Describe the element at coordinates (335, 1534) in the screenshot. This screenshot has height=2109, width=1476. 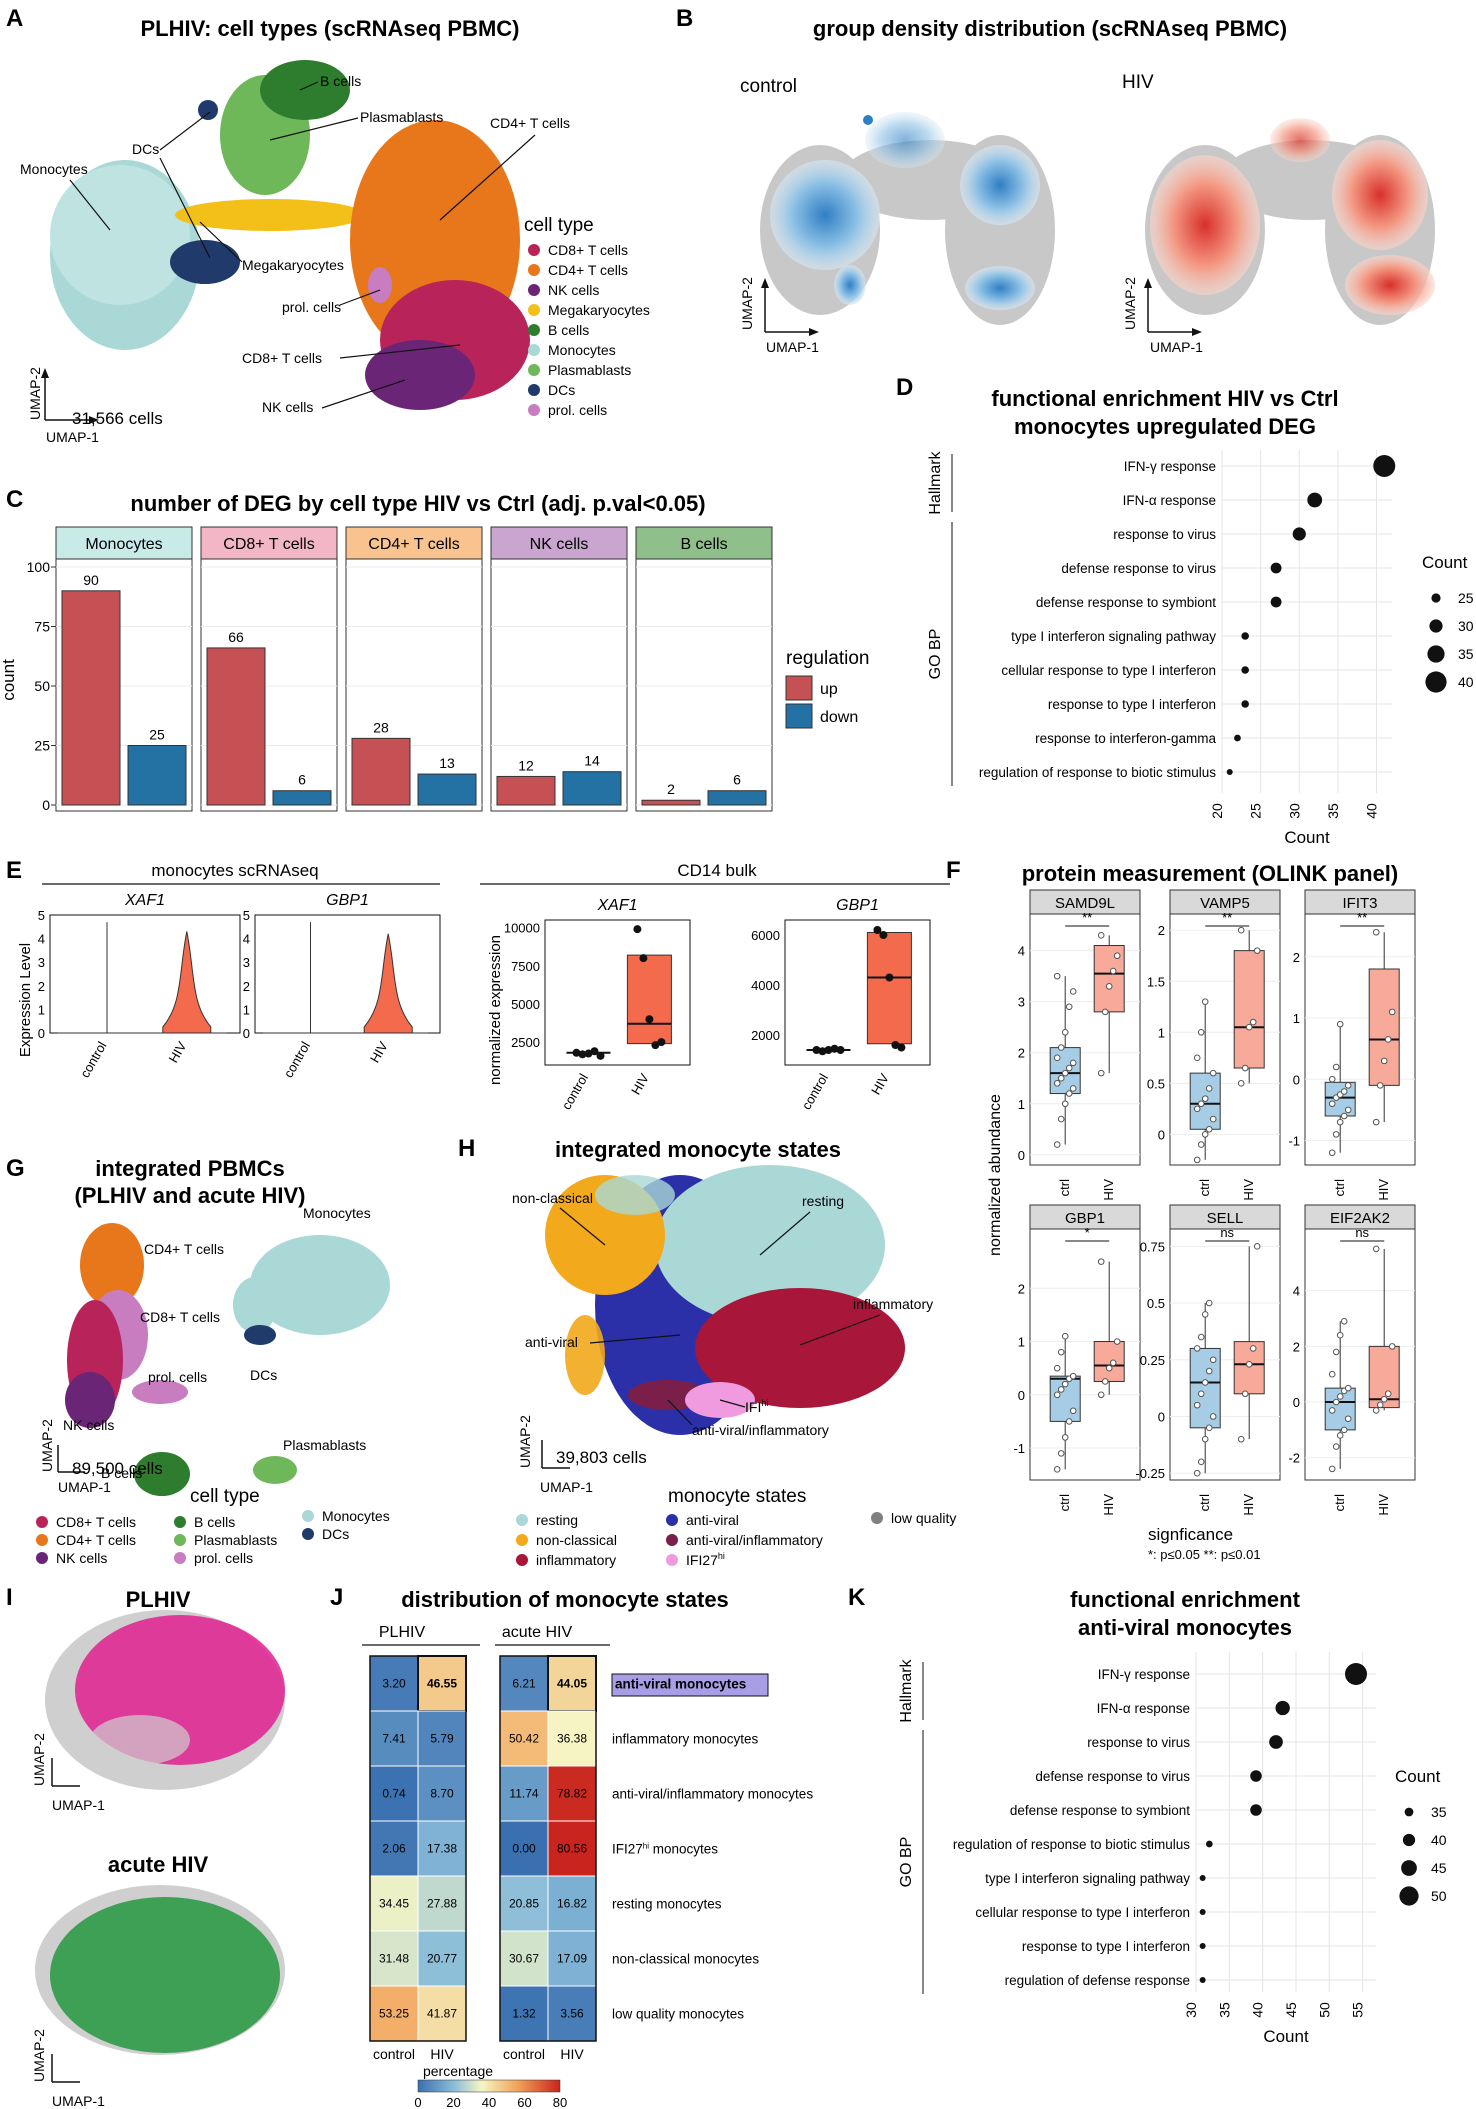
I see `legend-g-label: DCs` at that location.